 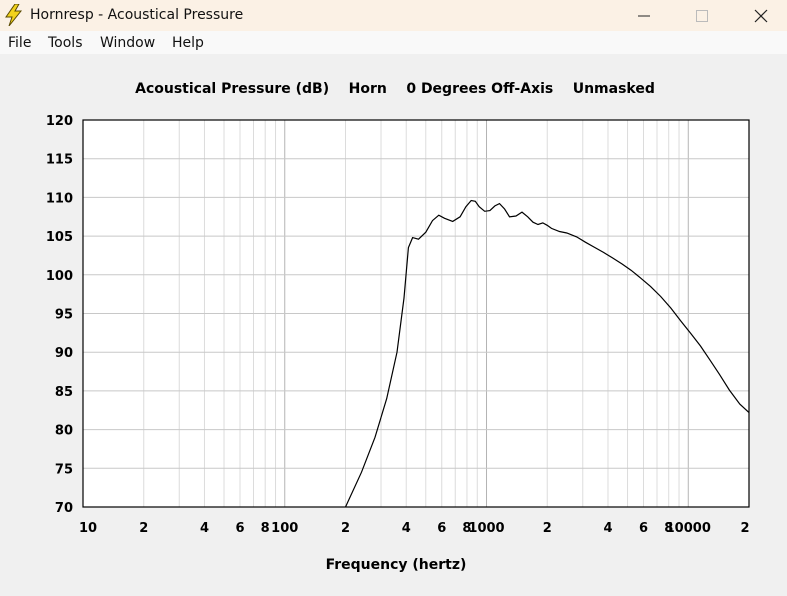 I want to click on y-tick-label: 105, so click(x=59, y=237).